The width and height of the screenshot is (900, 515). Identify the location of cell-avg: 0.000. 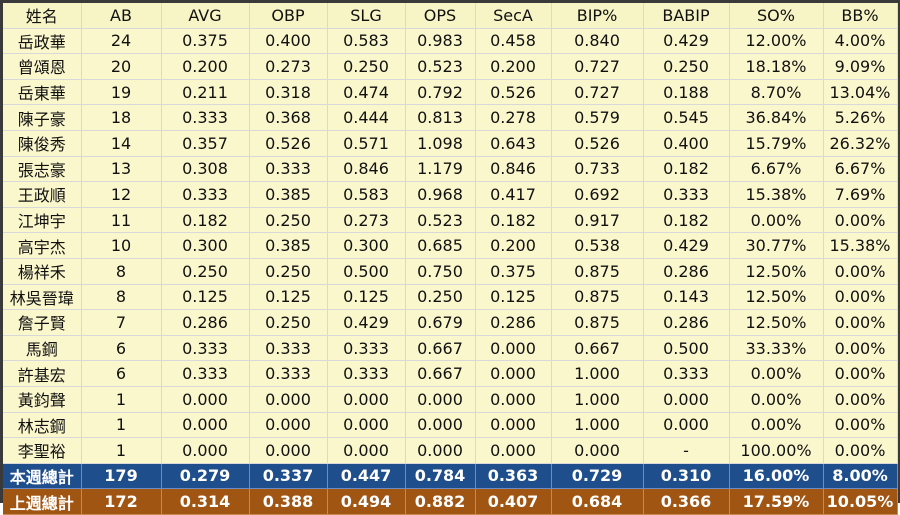
(205, 425).